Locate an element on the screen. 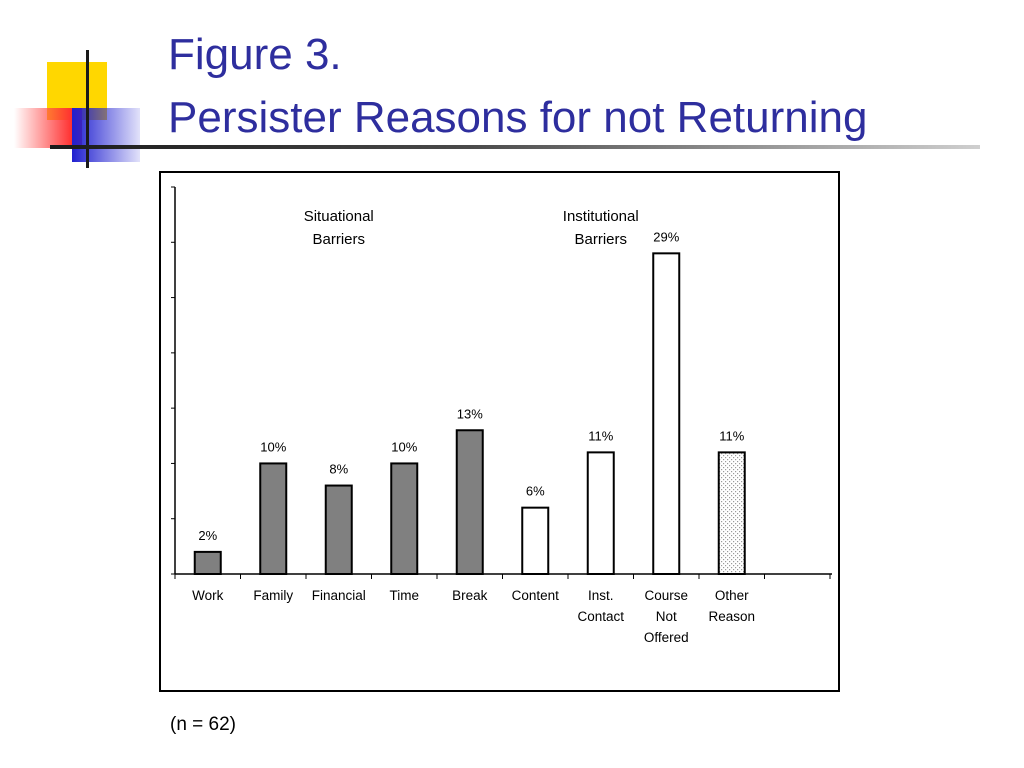 The height and width of the screenshot is (768, 1024). x-tick-label: Financial is located at coordinates (339, 595).